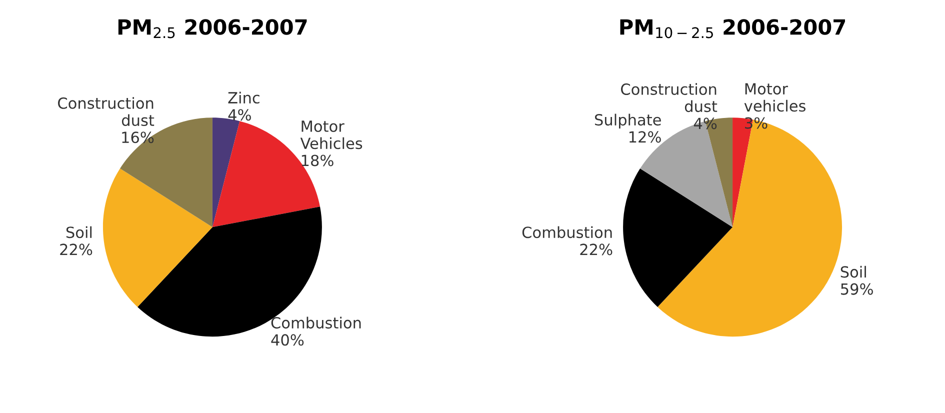 This screenshot has width=945, height=413. What do you see at coordinates (645, 137) in the screenshot?
I see `data-label: 12%` at bounding box center [645, 137].